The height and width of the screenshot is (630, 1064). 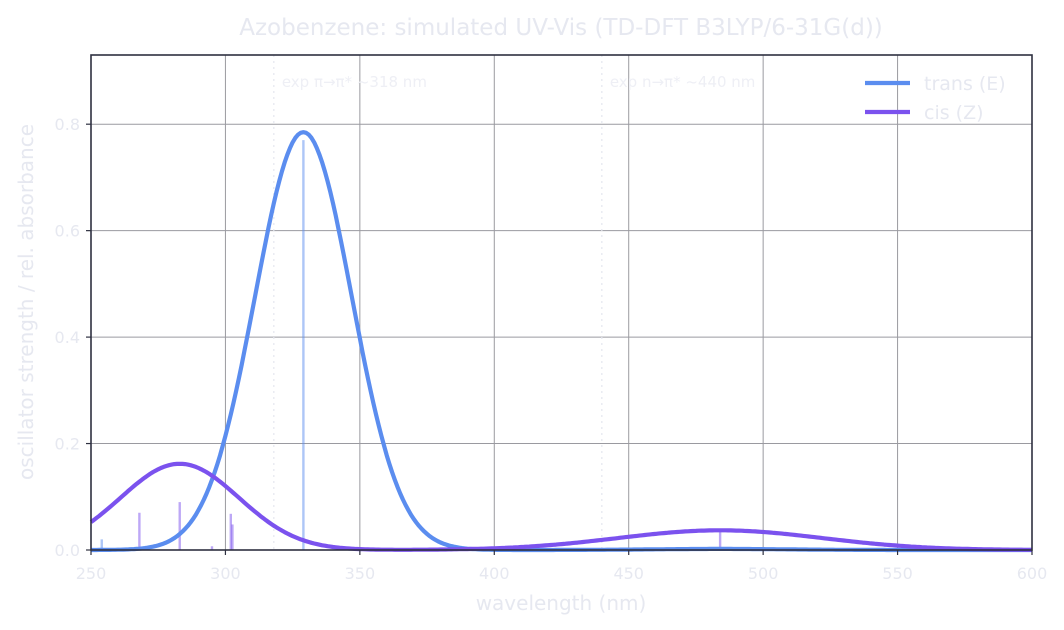 What do you see at coordinates (67, 337) in the screenshot?
I see `y-tick-label: 0.4` at bounding box center [67, 337].